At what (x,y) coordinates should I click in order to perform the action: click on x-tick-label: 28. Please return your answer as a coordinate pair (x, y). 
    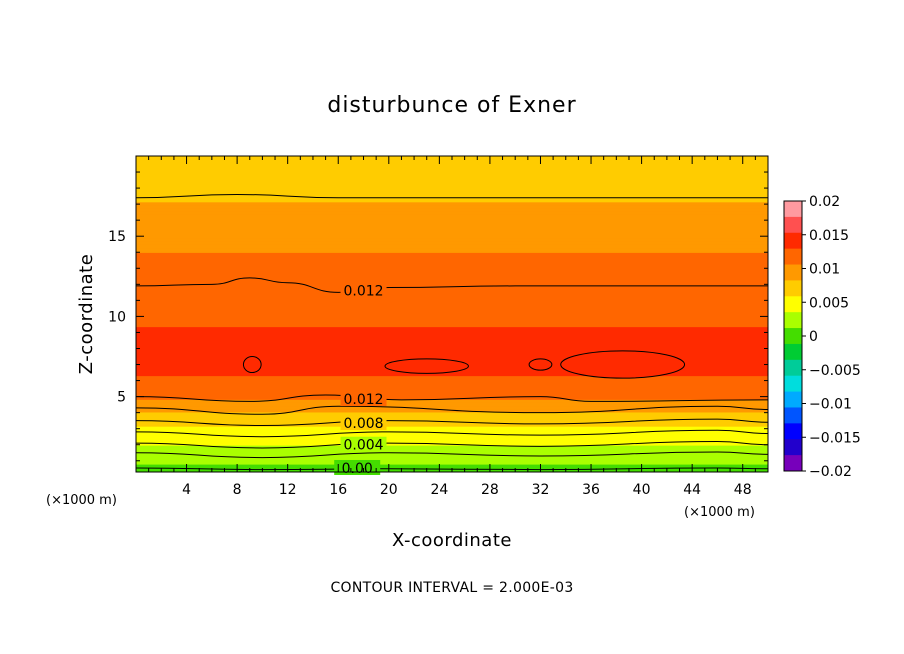
    Looking at the image, I should click on (490, 490).